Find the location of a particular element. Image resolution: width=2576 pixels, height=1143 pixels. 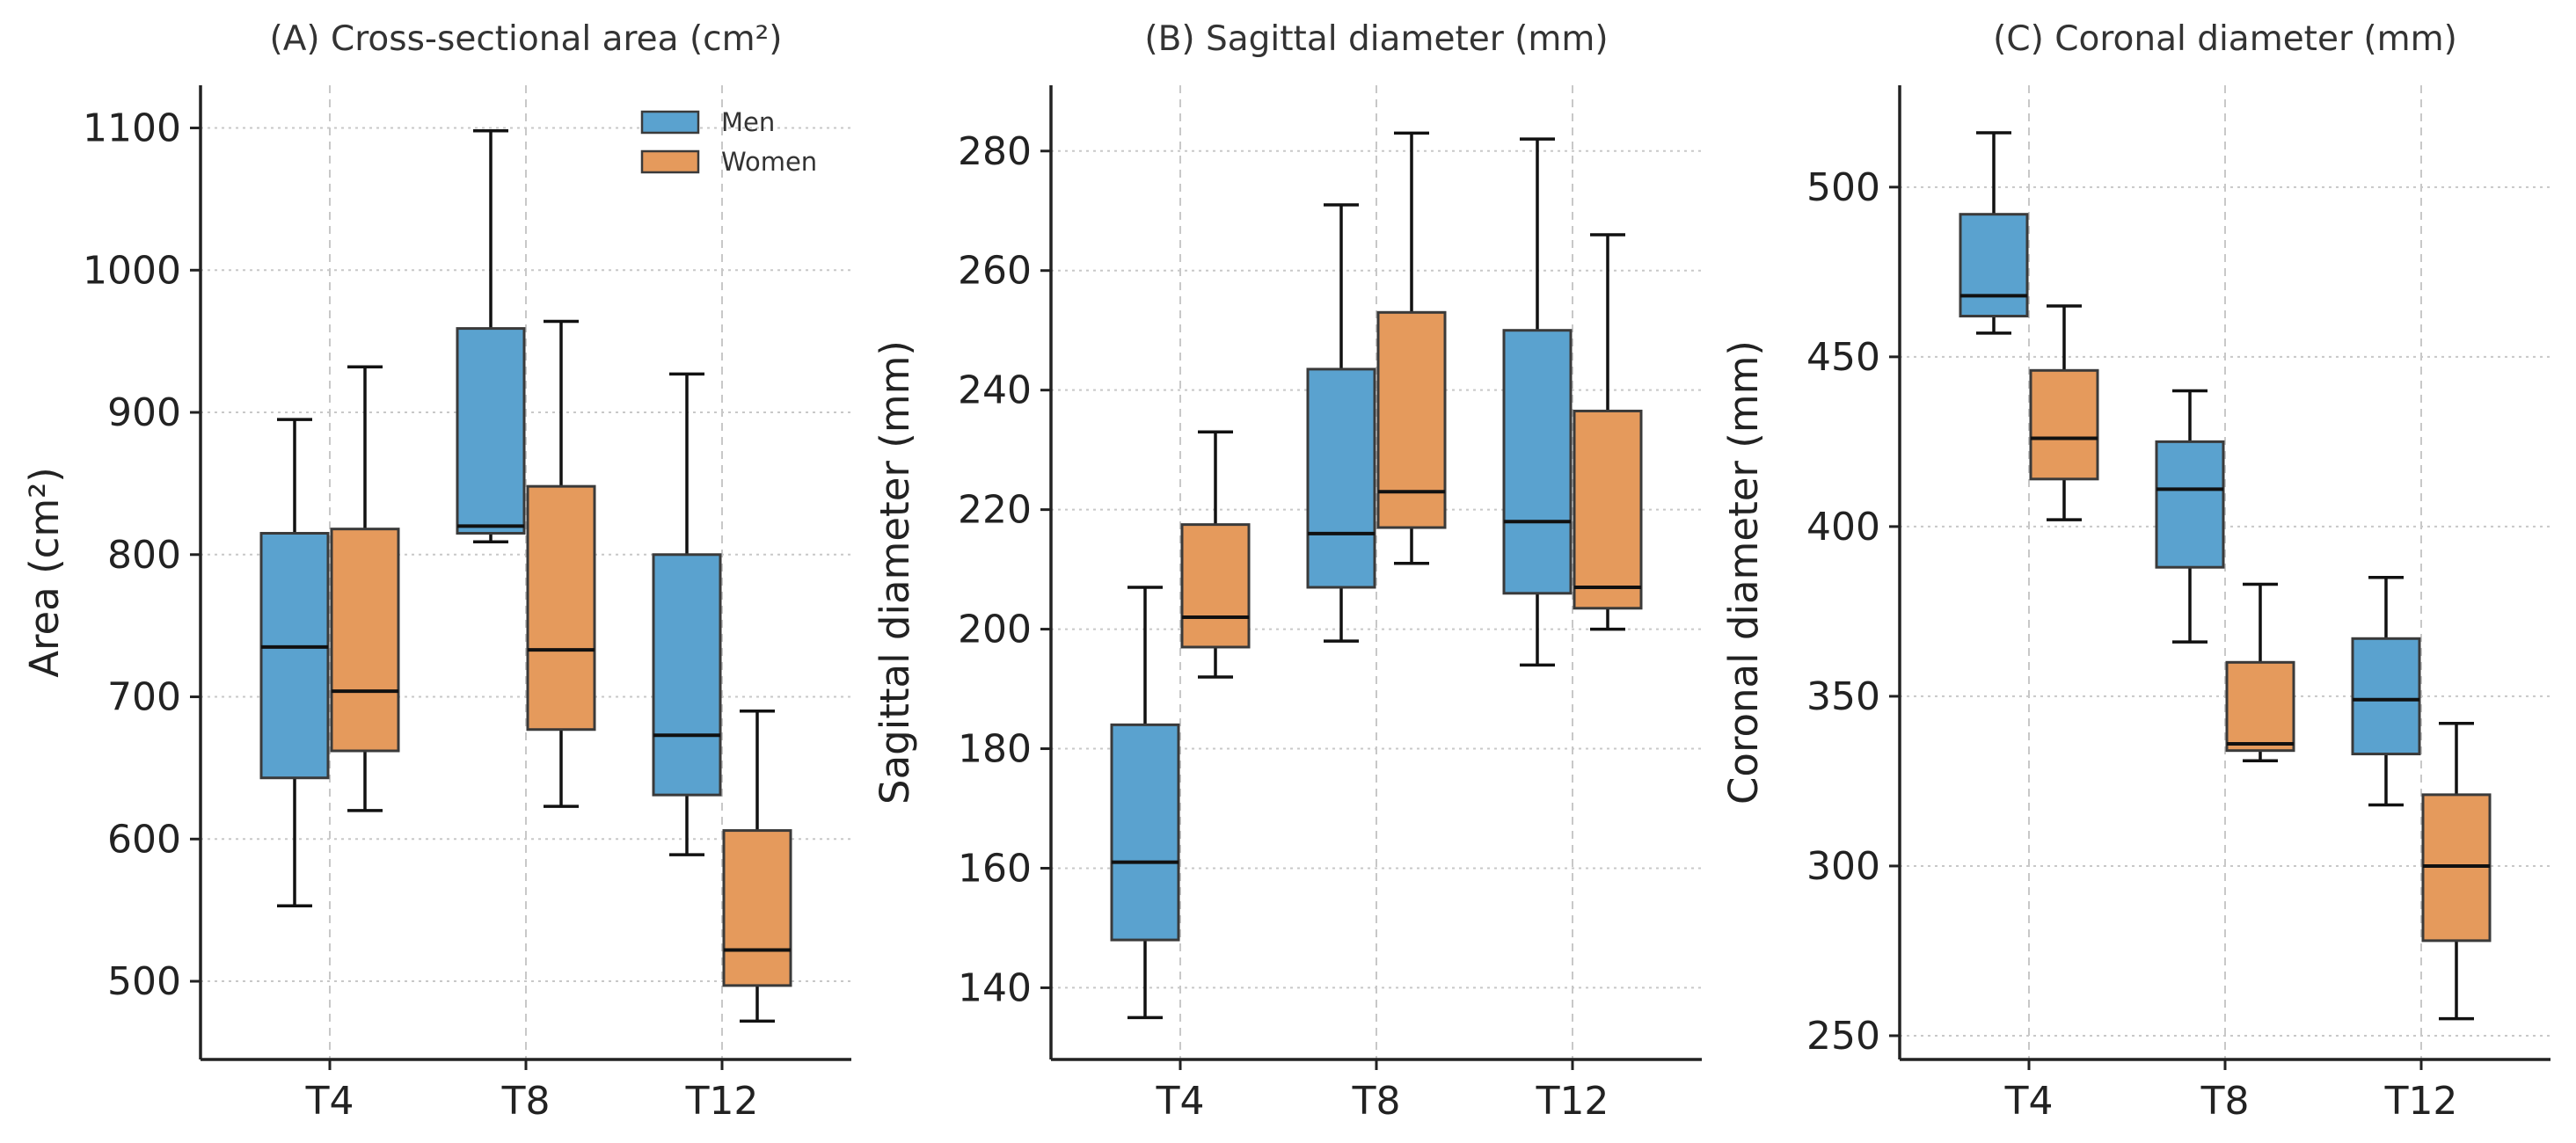

legend-label-men: Men is located at coordinates (748, 122).